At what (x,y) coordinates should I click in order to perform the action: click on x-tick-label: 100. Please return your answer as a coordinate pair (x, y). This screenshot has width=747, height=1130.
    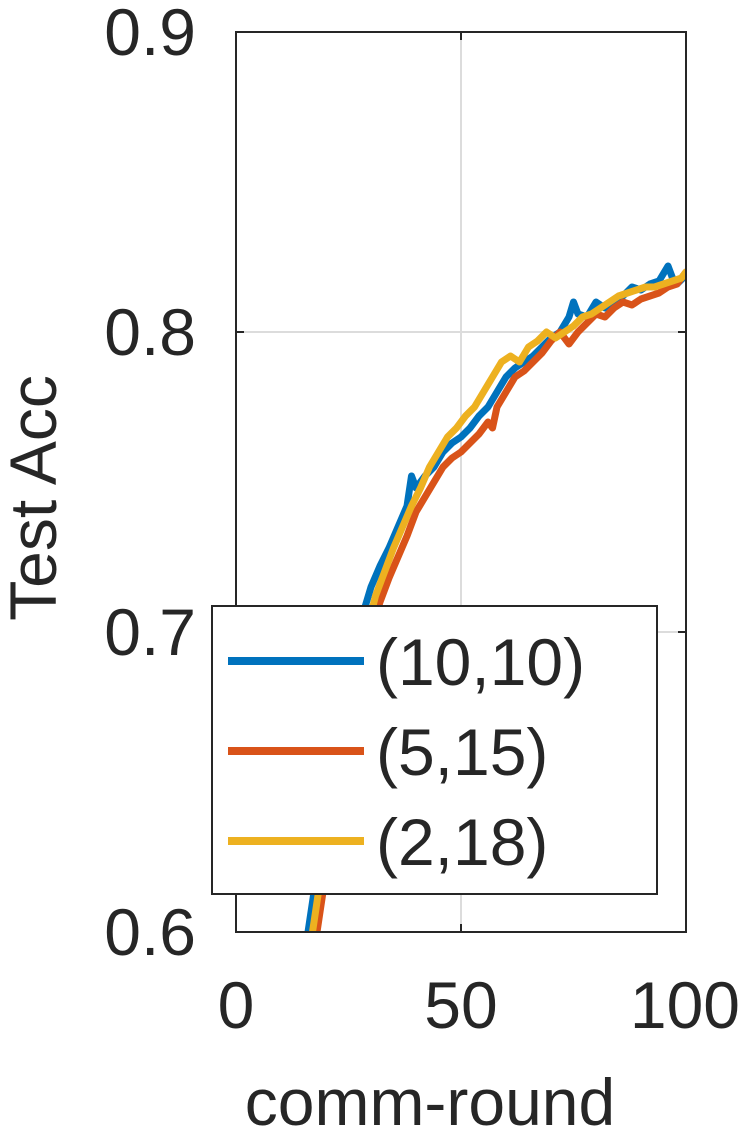
    Looking at the image, I should click on (685, 1005).